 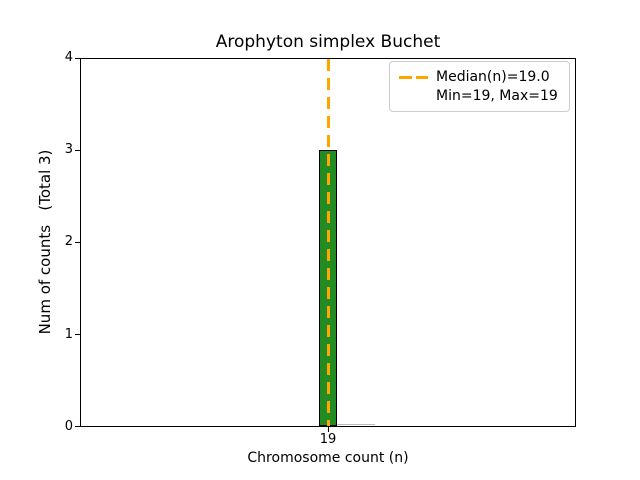 What do you see at coordinates (413, 77) in the screenshot?
I see `median-dash-icon` at bounding box center [413, 77].